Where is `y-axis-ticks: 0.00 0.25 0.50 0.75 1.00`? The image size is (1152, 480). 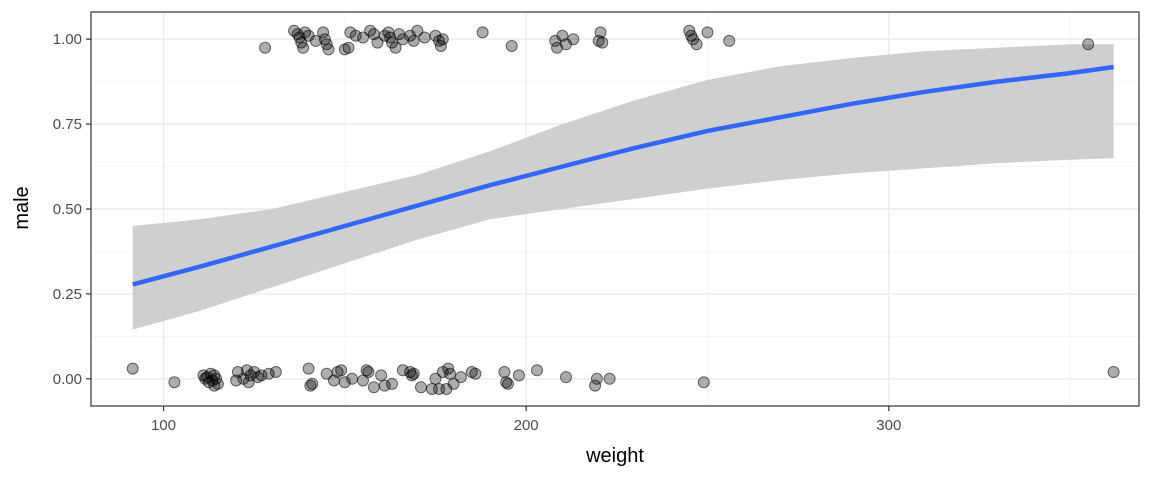 y-axis-ticks: 0.00 0.25 0.50 0.75 1.00 is located at coordinates (72, 209).